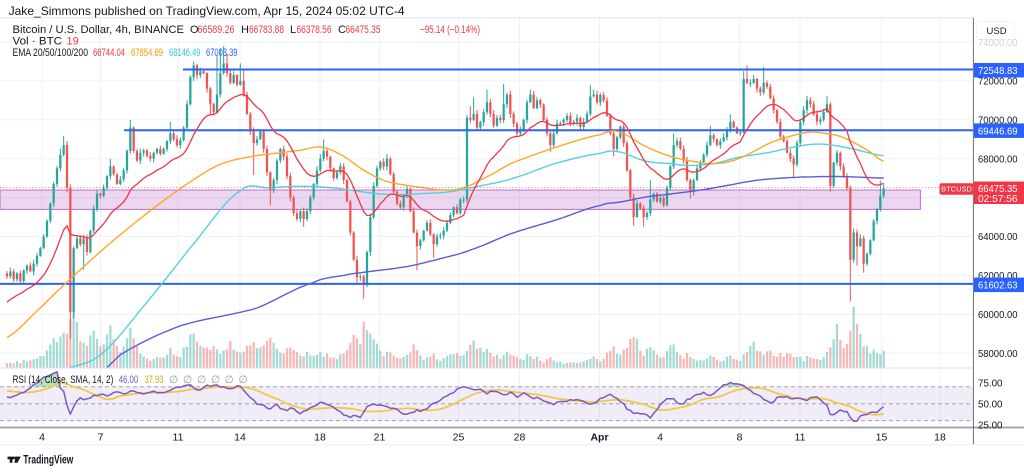  I want to click on svg-text: 28, so click(520, 437).